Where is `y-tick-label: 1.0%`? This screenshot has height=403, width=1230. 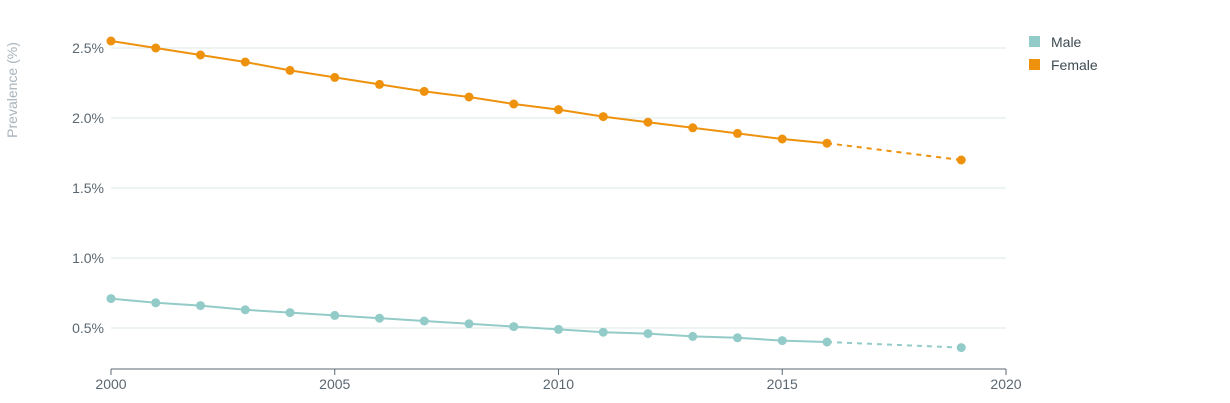
y-tick-label: 1.0% is located at coordinates (88, 258).